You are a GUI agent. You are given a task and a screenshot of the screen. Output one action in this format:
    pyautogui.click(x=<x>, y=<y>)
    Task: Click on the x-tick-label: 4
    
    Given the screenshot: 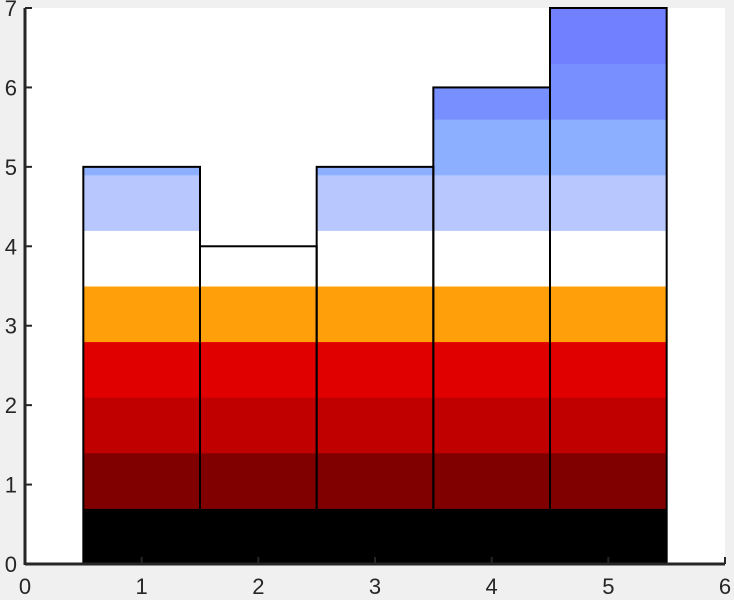 What is the action you would take?
    pyautogui.click(x=492, y=586)
    